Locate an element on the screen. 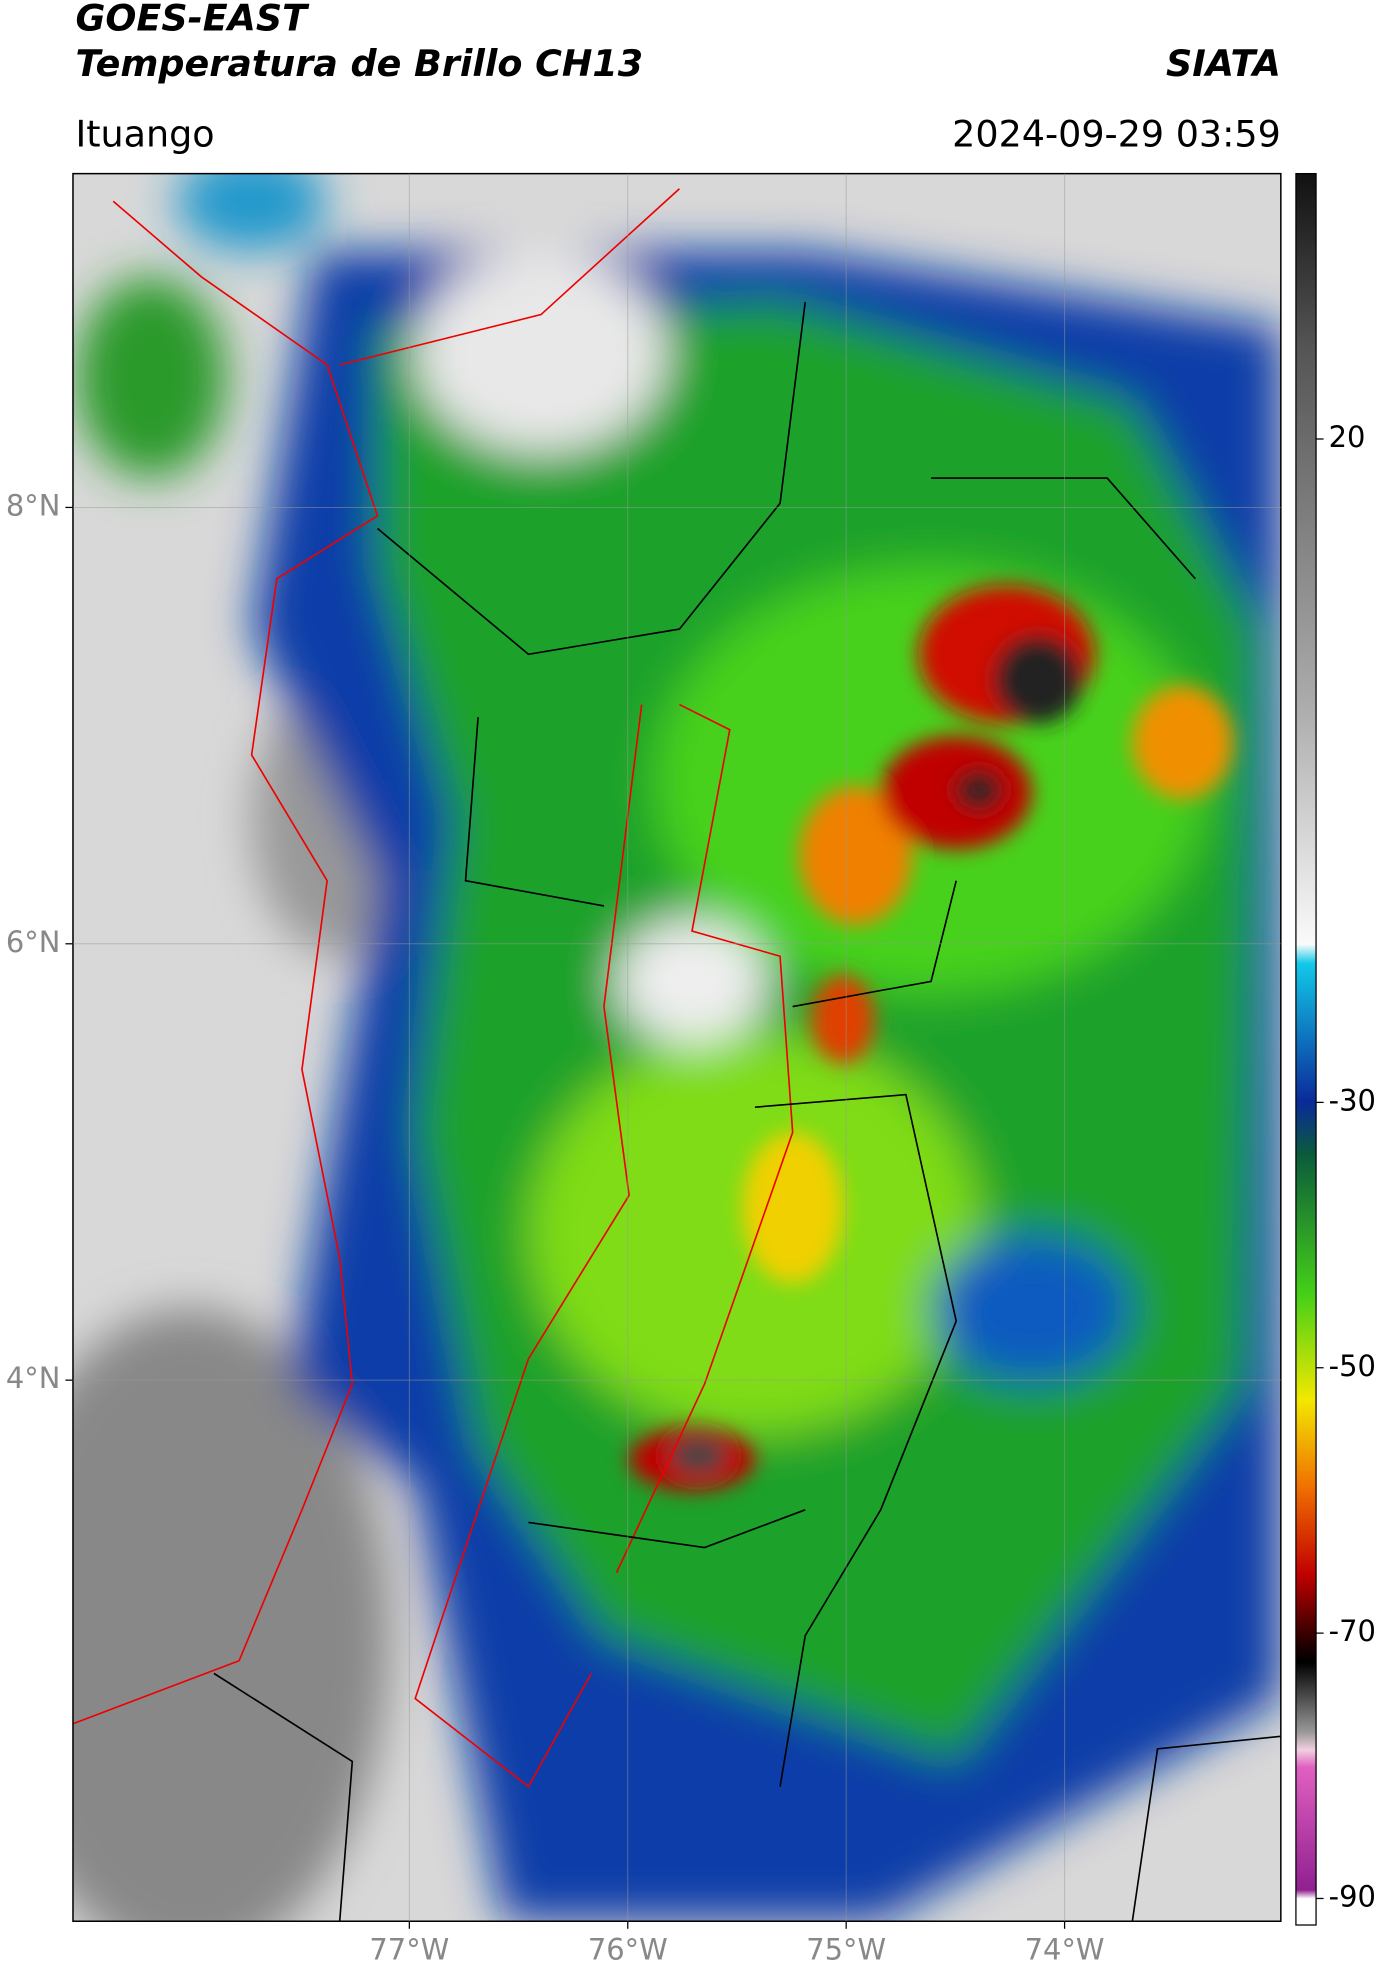 Image resolution: width=1384 pixels, height=1985 pixels. location: Ituango is located at coordinates (144, 133).